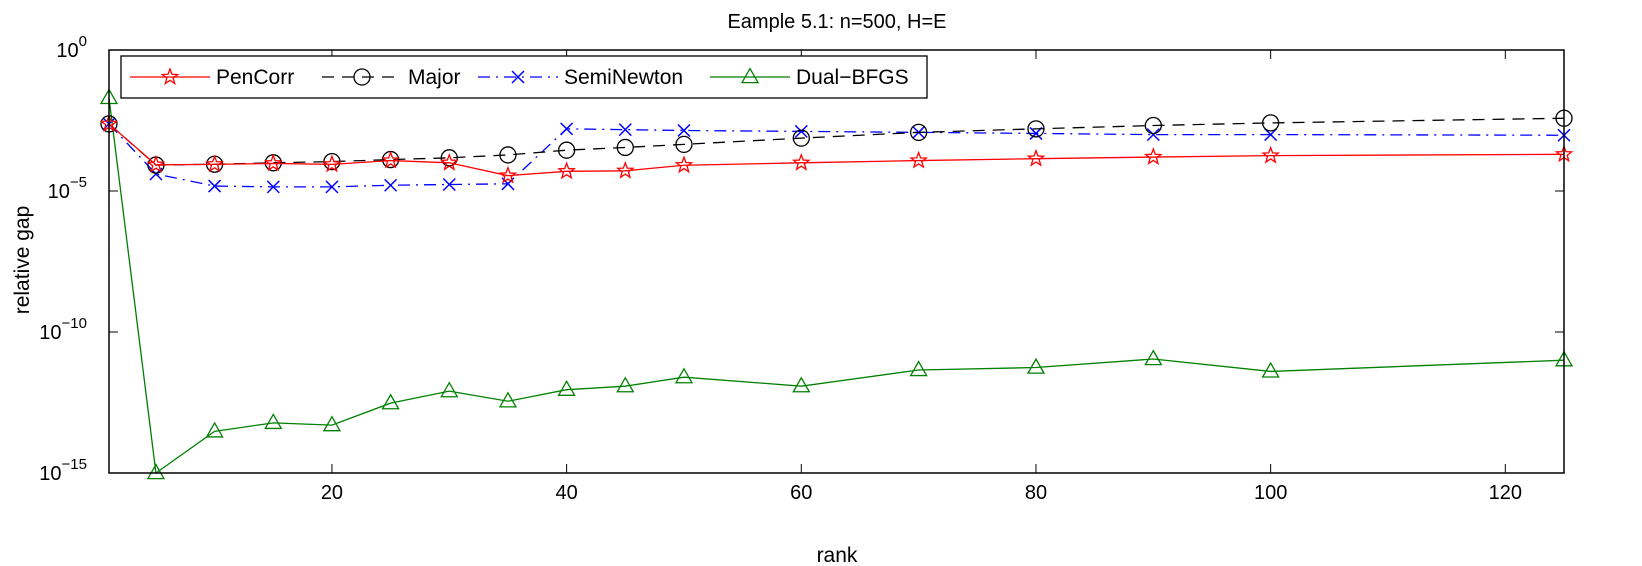 Image resolution: width=1642 pixels, height=566 pixels. Describe the element at coordinates (74, 323) in the screenshot. I see `y-tick-exponent: −10` at that location.